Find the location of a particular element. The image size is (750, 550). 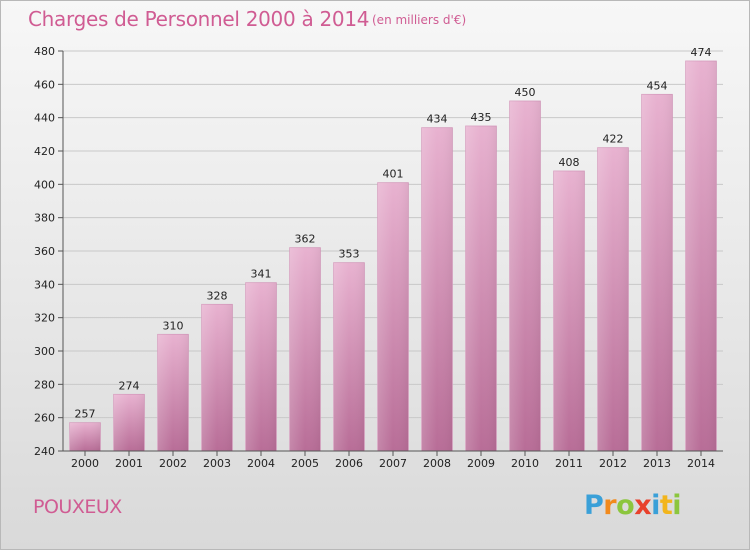

x-tick-label-2009: 2009 is located at coordinates (481, 463).